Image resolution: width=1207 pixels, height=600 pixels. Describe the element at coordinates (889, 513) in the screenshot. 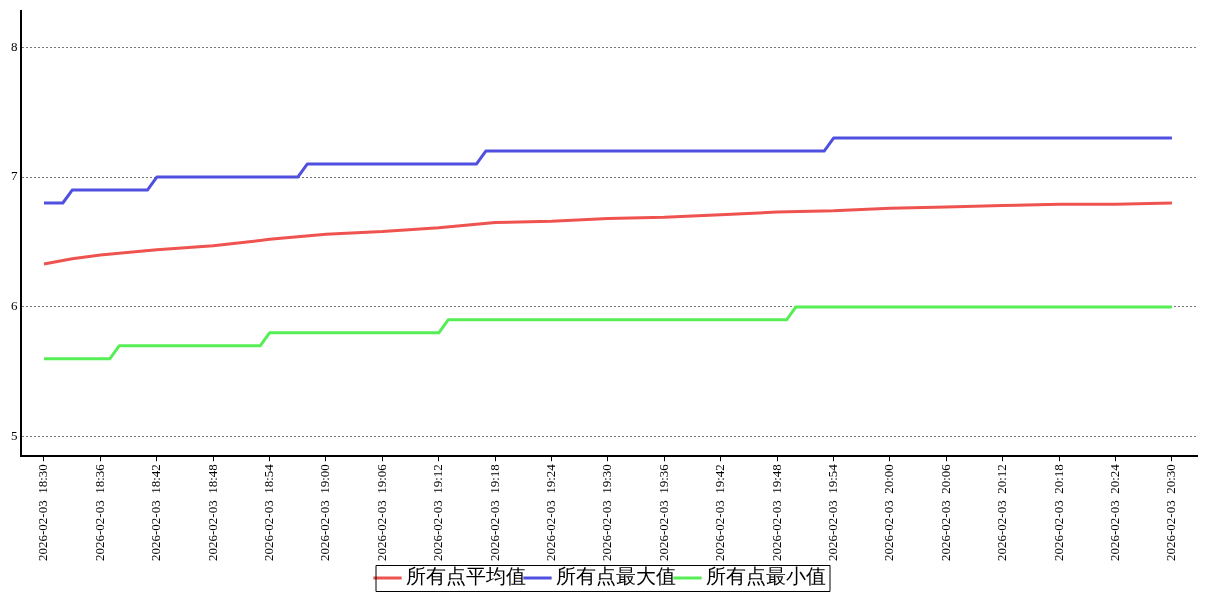

I see `x-tick-label: 2026-02-03 20:00` at that location.